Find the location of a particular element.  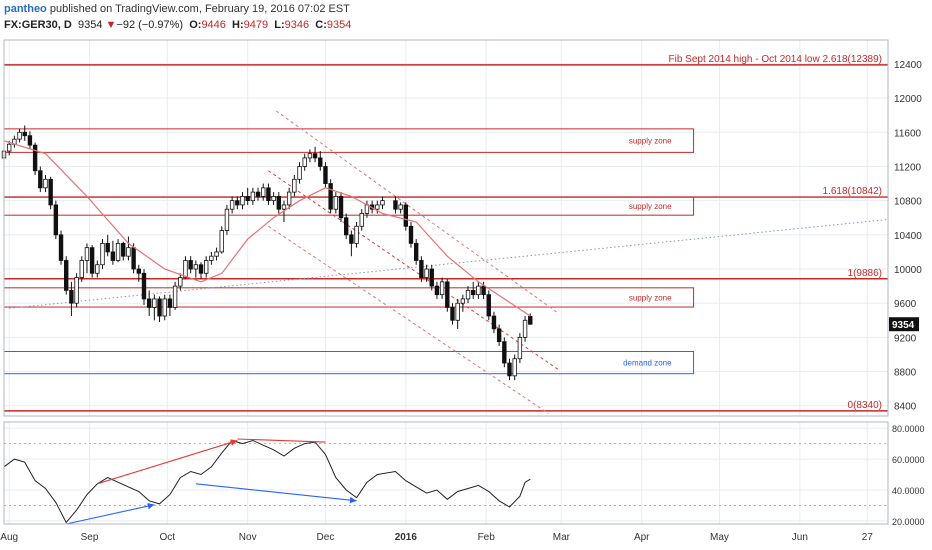

symbol-label: FX:GER30, D is located at coordinates (38, 25).